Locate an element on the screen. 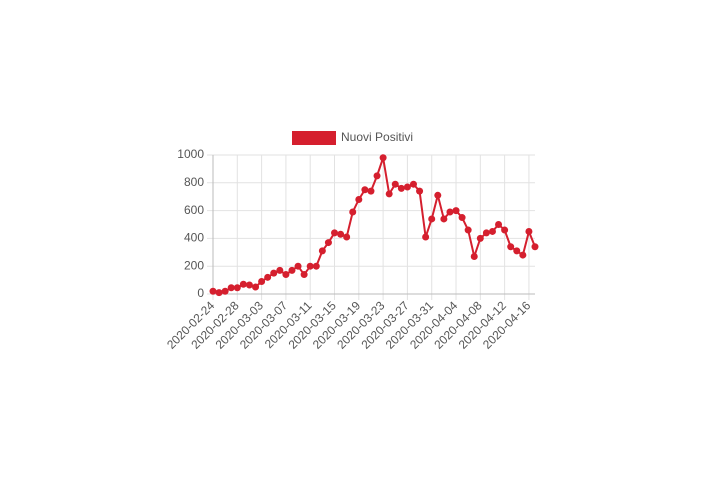 The width and height of the screenshot is (710, 495). legend-label: Nuovi Positivi is located at coordinates (377, 137).